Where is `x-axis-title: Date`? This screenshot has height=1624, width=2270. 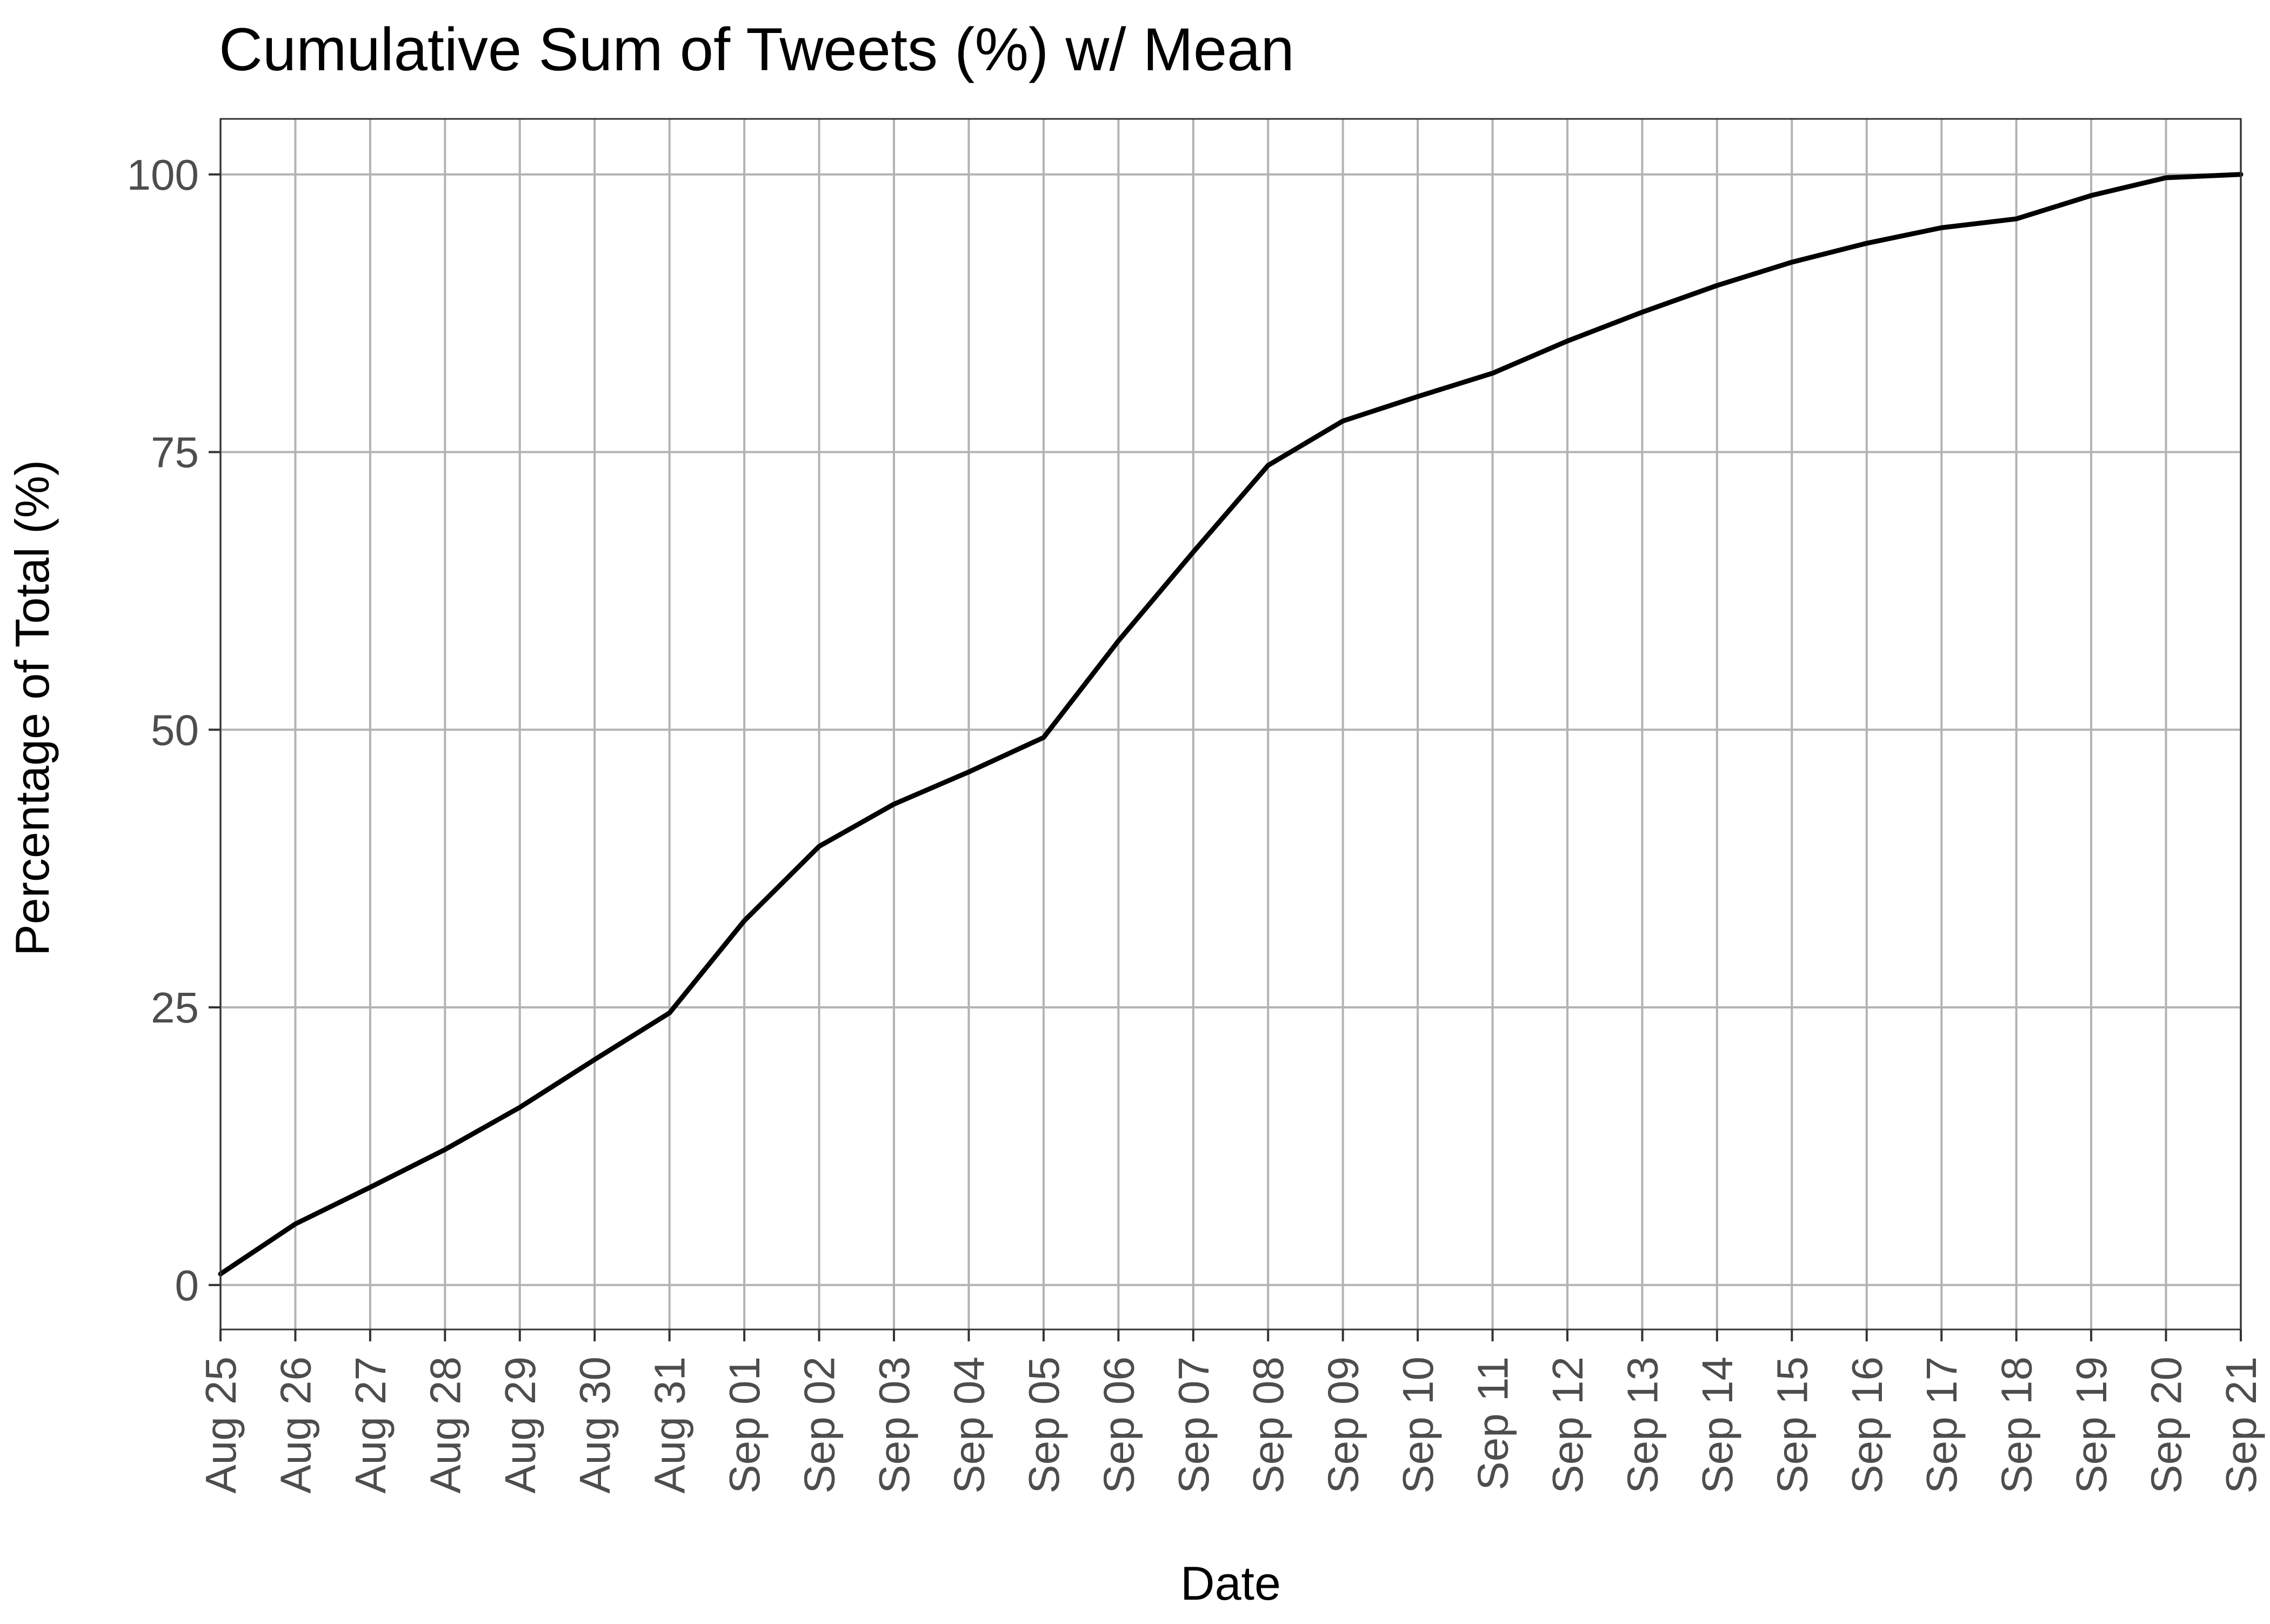 x-axis-title: Date is located at coordinates (1230, 1583).